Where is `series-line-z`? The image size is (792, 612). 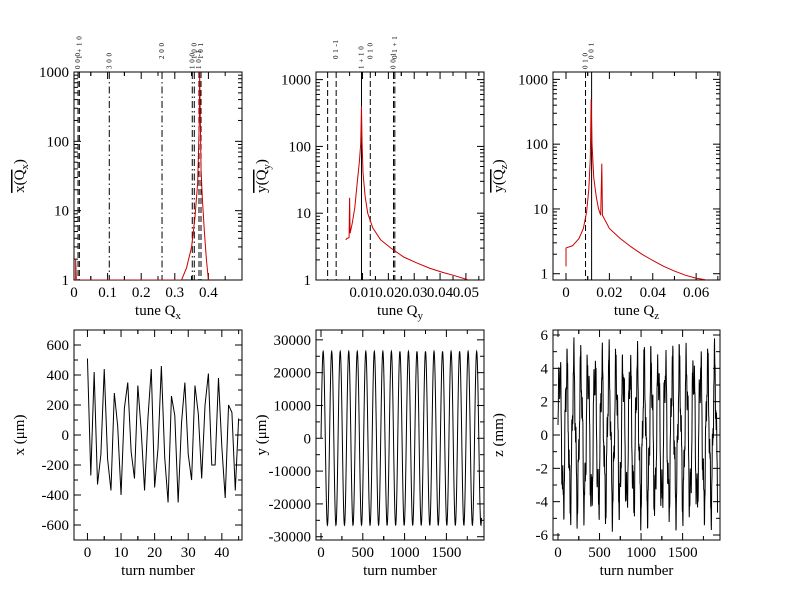
series-line-z is located at coordinates (638, 434).